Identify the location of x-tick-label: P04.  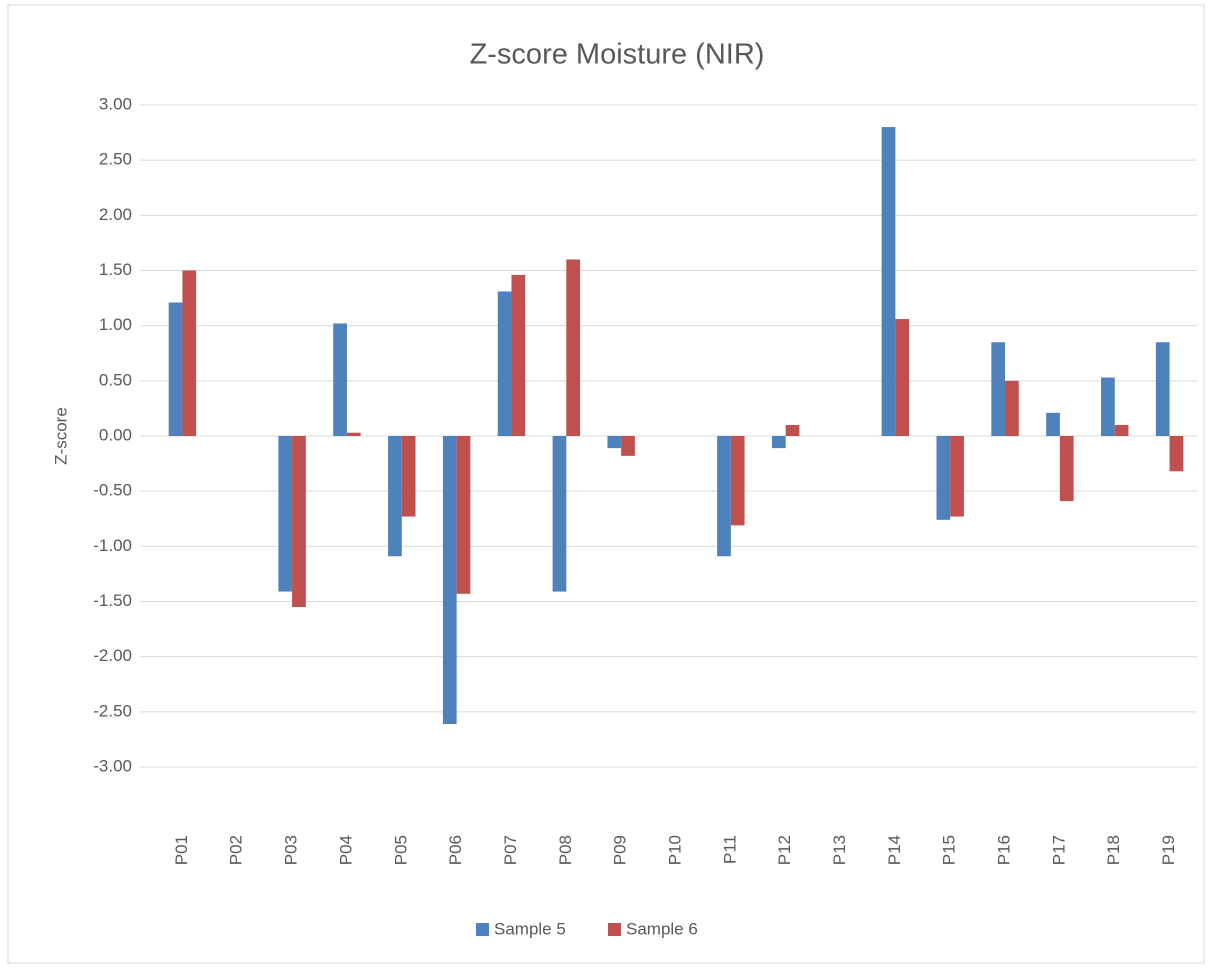
(345, 850).